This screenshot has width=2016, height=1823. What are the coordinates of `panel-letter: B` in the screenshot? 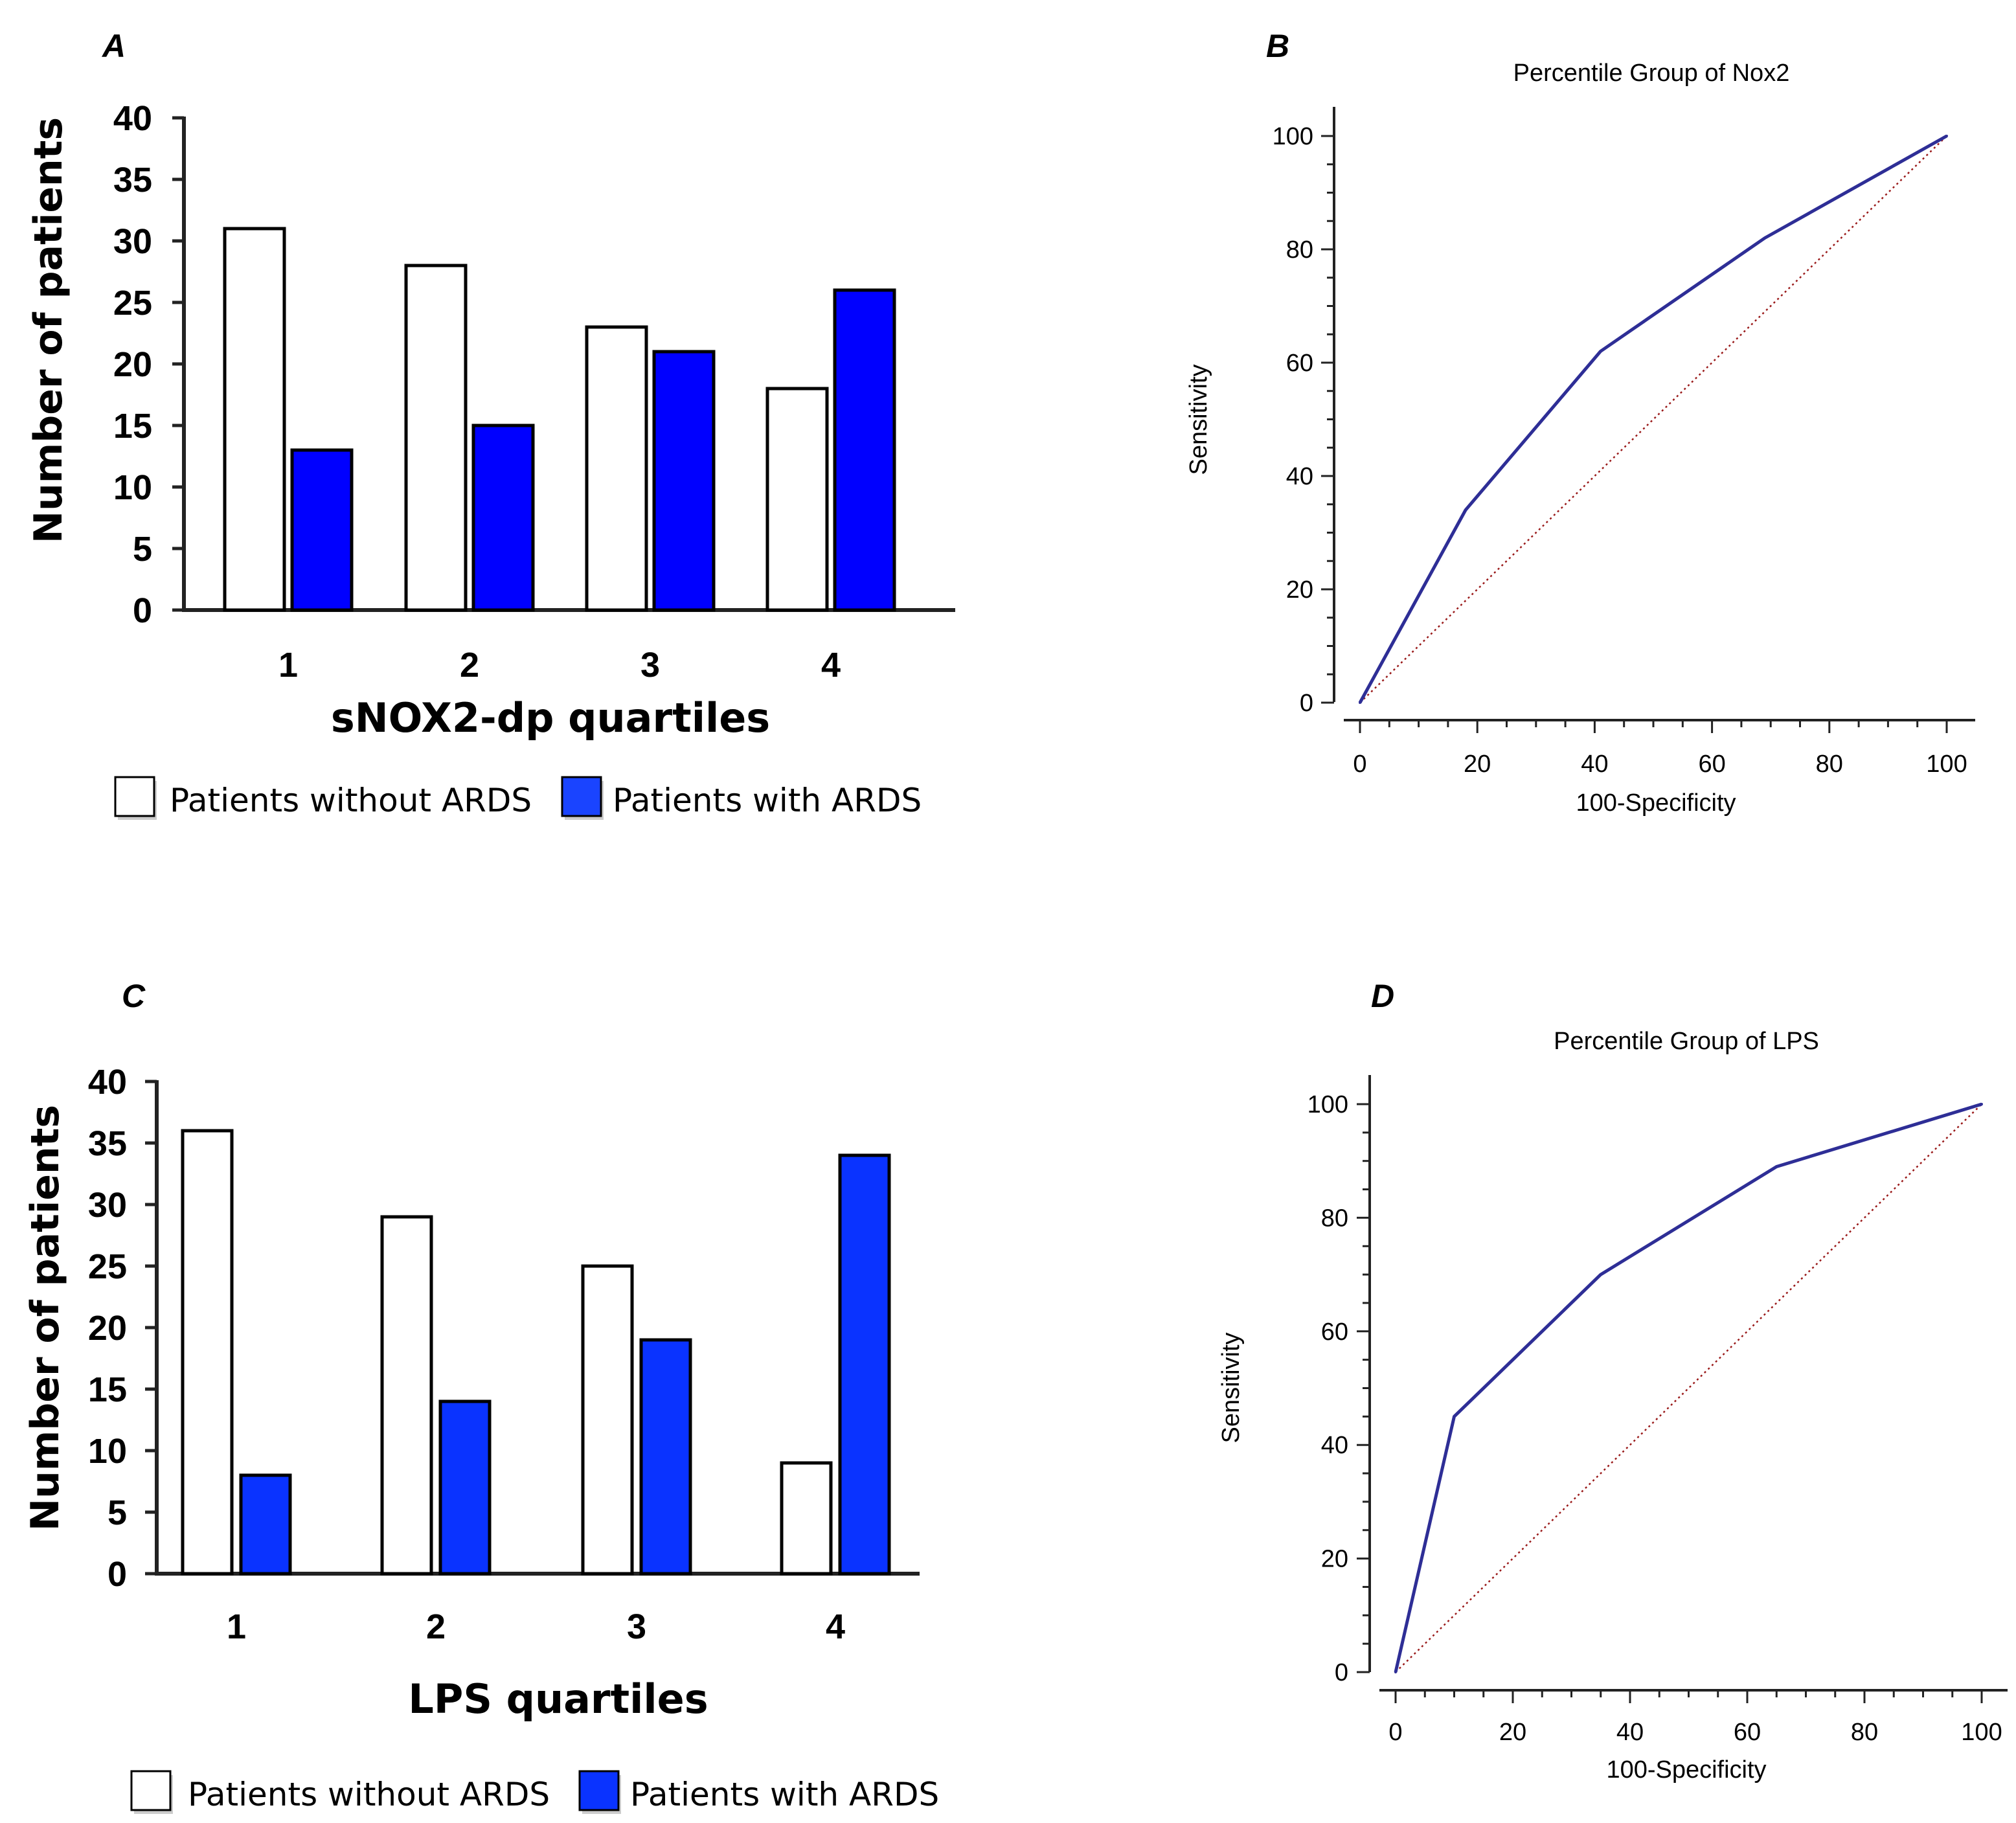 It's located at (1277, 46).